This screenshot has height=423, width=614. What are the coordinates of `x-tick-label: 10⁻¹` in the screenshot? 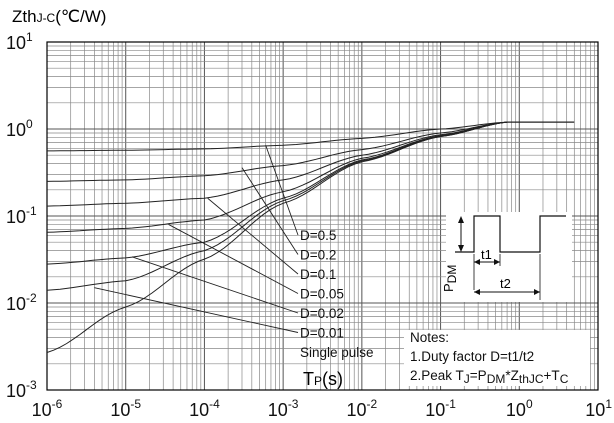 It's located at (440, 408).